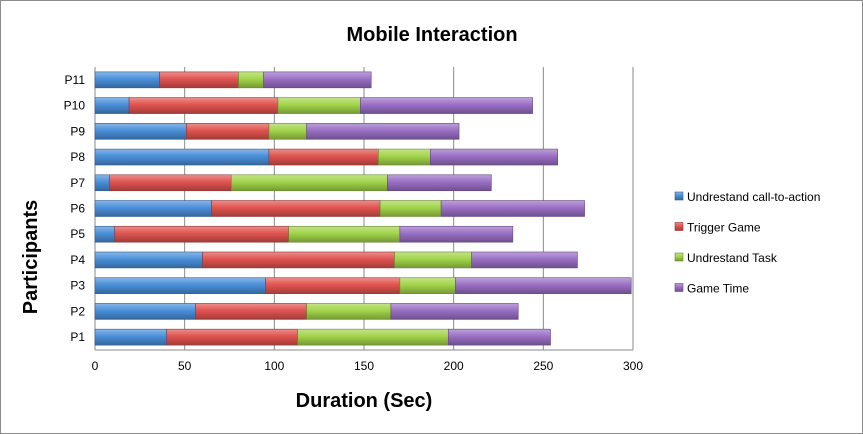 The width and height of the screenshot is (863, 434). Describe the element at coordinates (185, 366) in the screenshot. I see `x-tick-label: 50` at that location.